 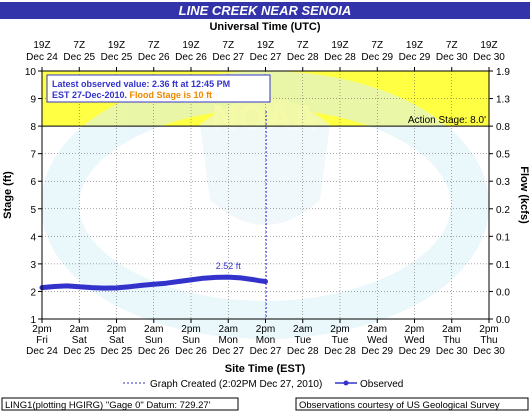 I want to click on y2-tick-label: 1.9, so click(x=503, y=72).